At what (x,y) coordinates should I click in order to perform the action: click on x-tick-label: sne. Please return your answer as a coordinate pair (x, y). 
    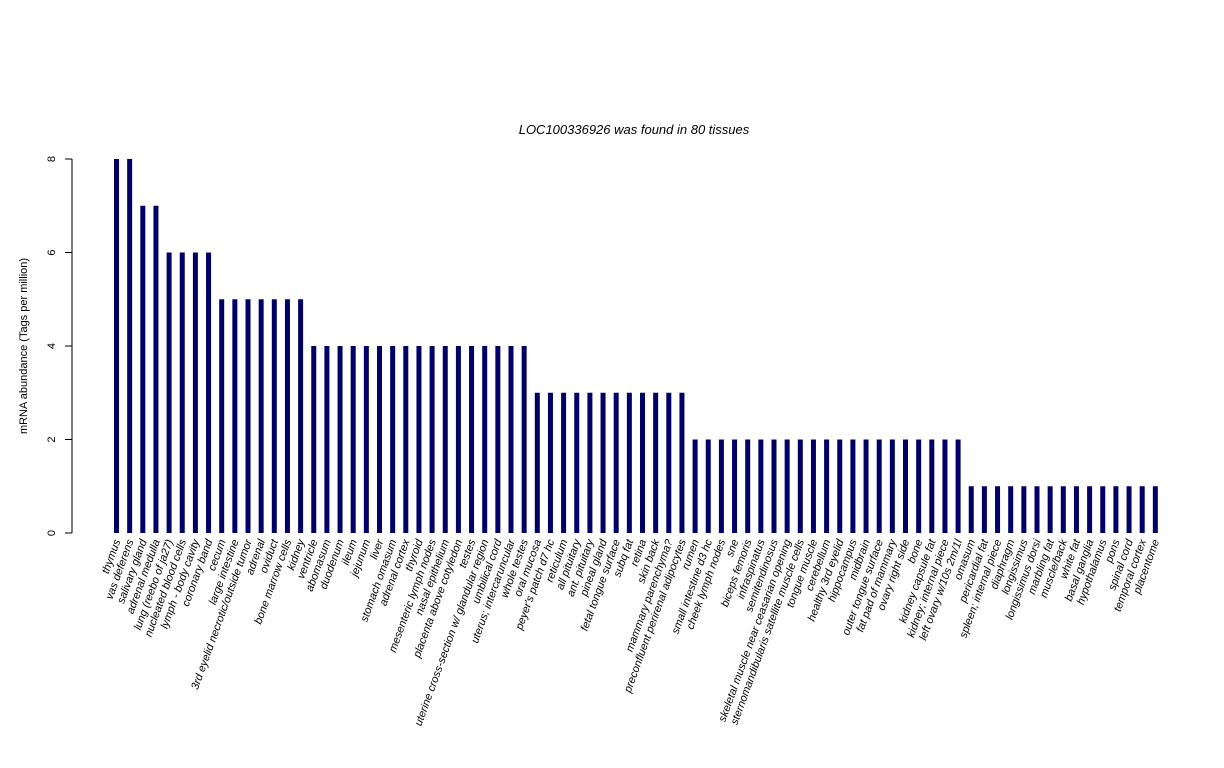
    Looking at the image, I should click on (732, 548).